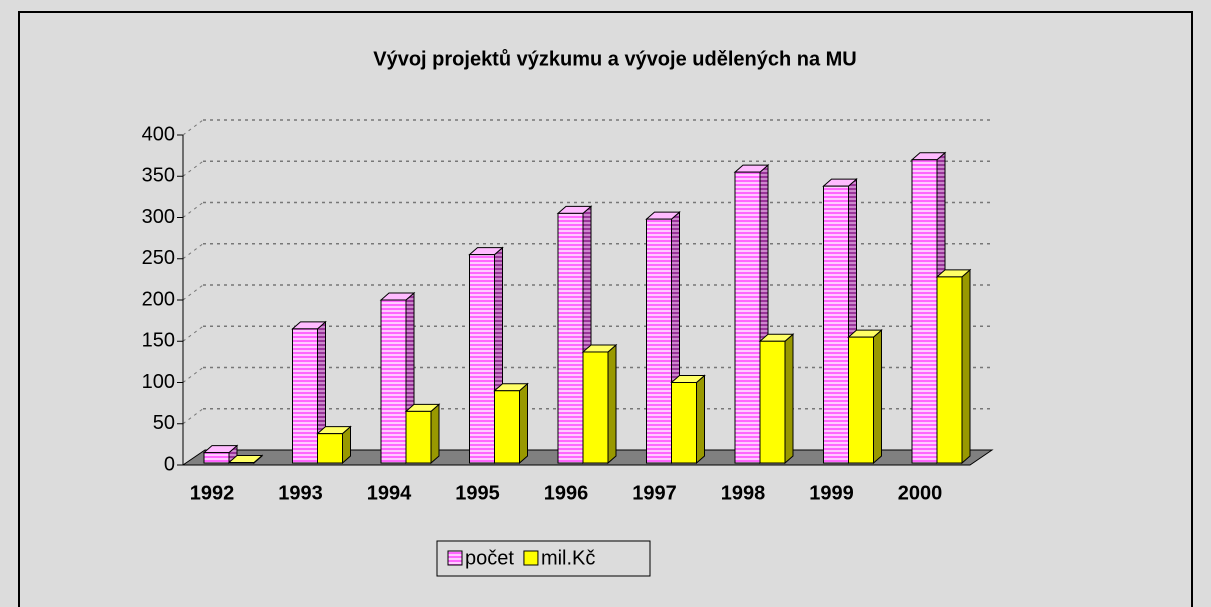 The image size is (1211, 607). I want to click on x-tick-label: 1998, so click(743, 493).